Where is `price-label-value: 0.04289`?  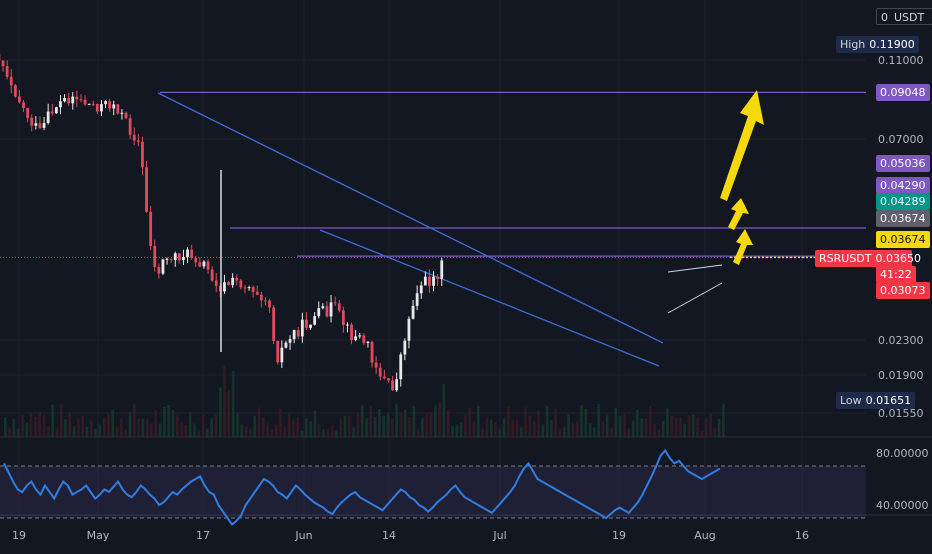
price-label-value: 0.04289 is located at coordinates (903, 201).